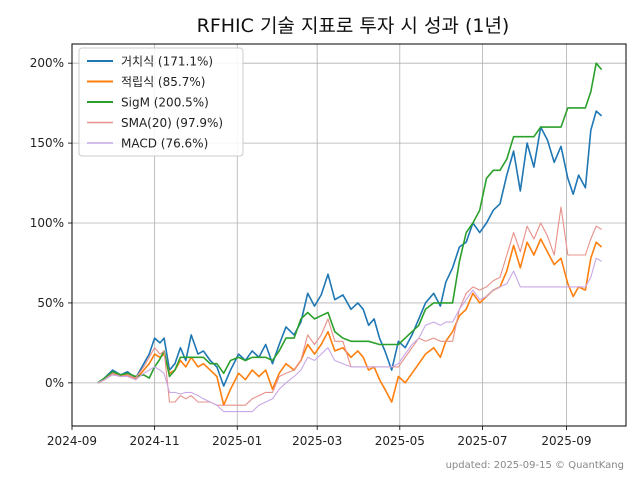  Describe the element at coordinates (172, 123) in the screenshot. I see `legend-label: SMA(20) (97.9%)` at that location.